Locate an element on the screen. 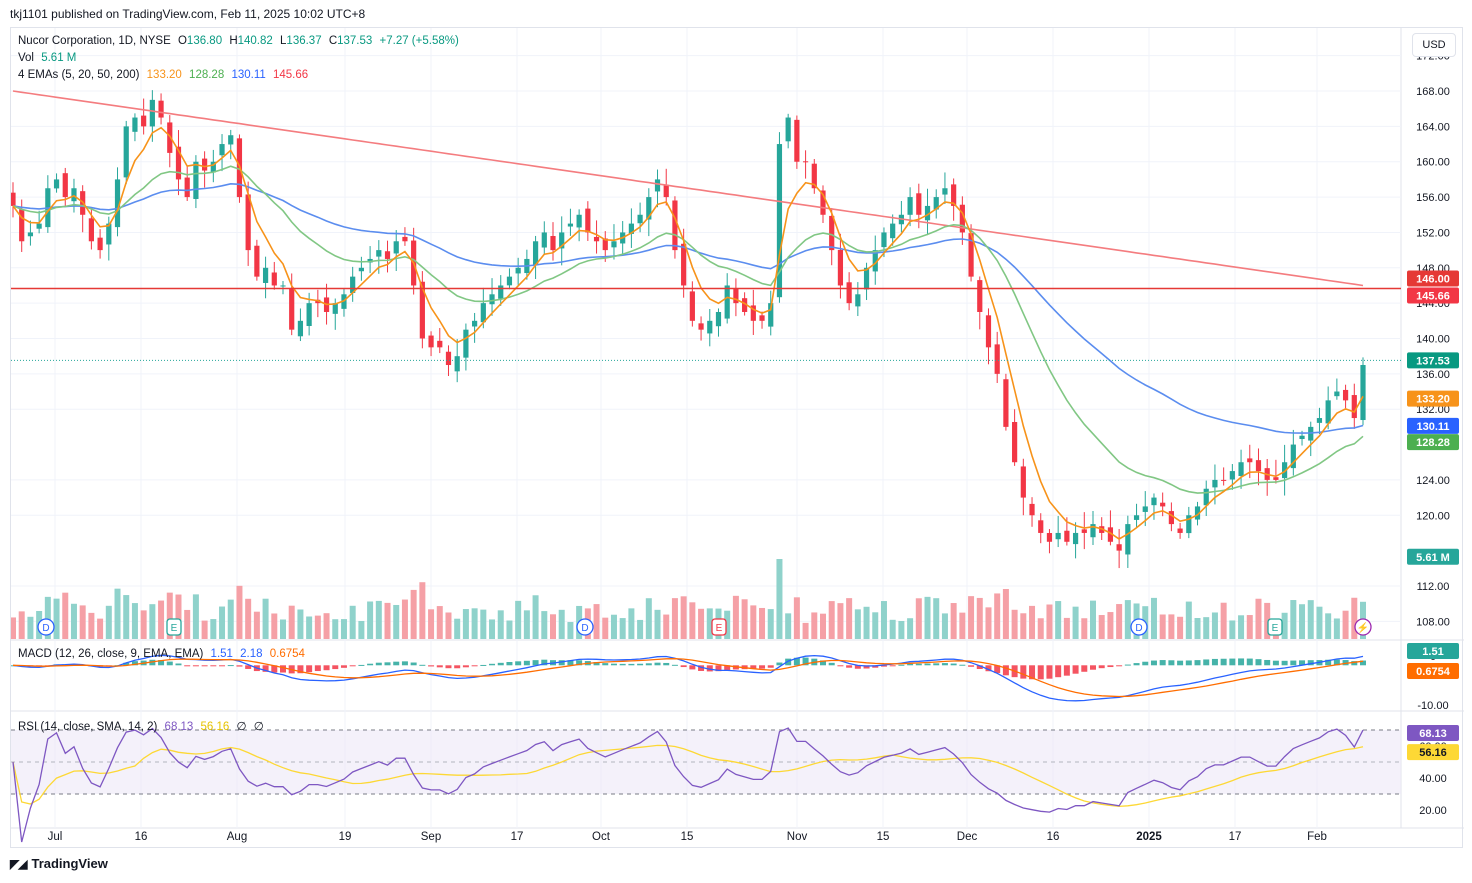 The width and height of the screenshot is (1472, 883). macd-value: 1.51 is located at coordinates (221, 654).